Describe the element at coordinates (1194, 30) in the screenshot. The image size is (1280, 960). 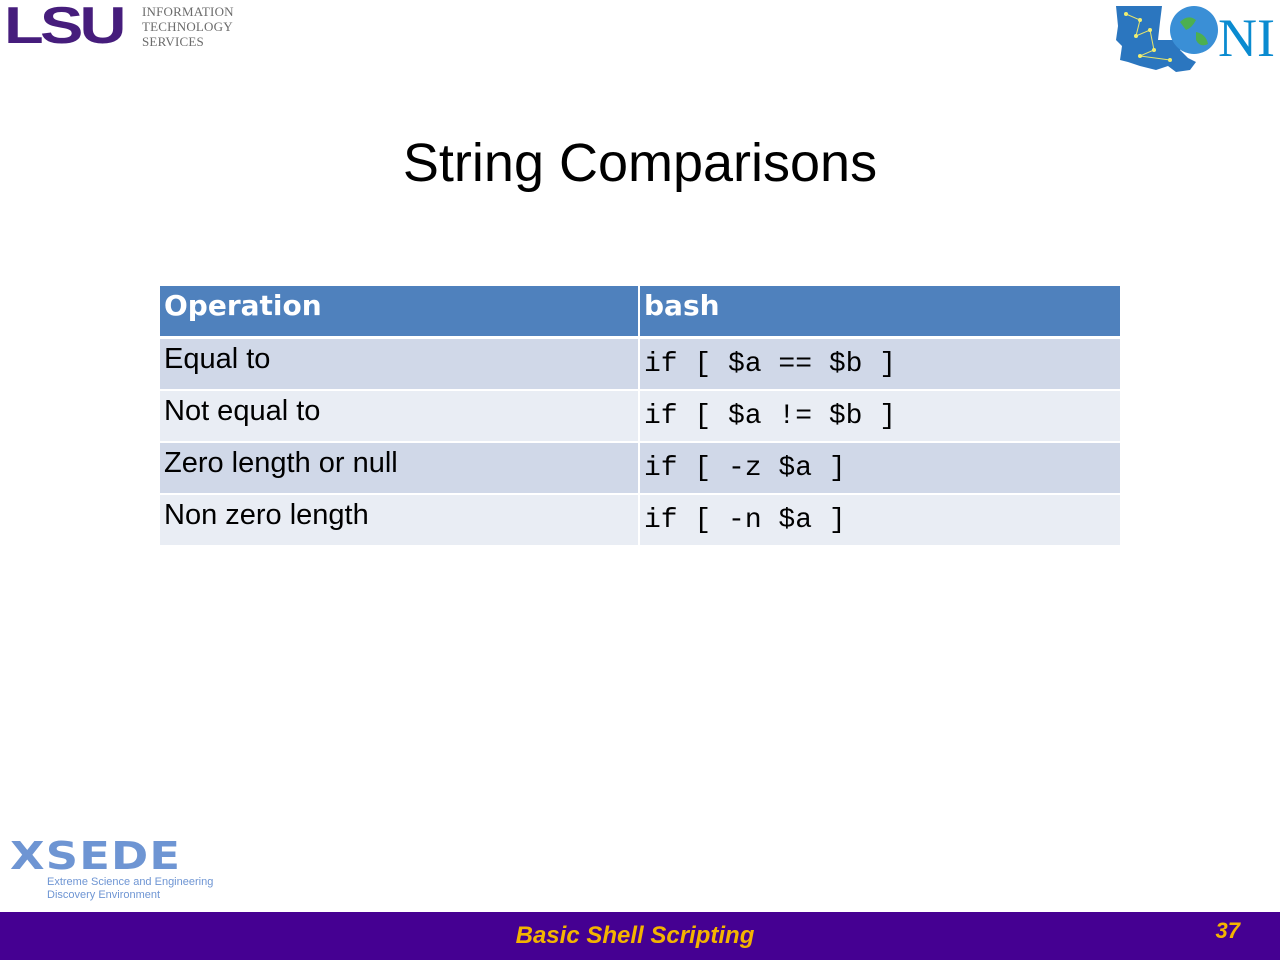
I see `globe-icon` at that location.